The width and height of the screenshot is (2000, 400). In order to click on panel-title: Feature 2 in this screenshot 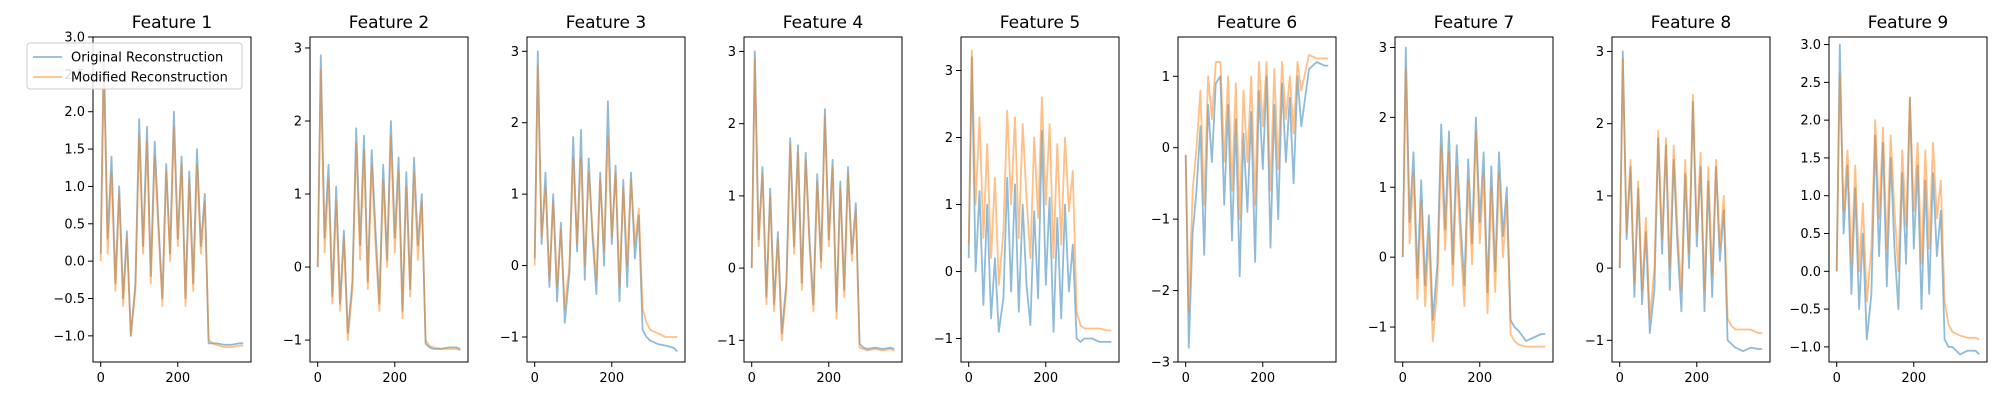, I will do `click(389, 23)`.